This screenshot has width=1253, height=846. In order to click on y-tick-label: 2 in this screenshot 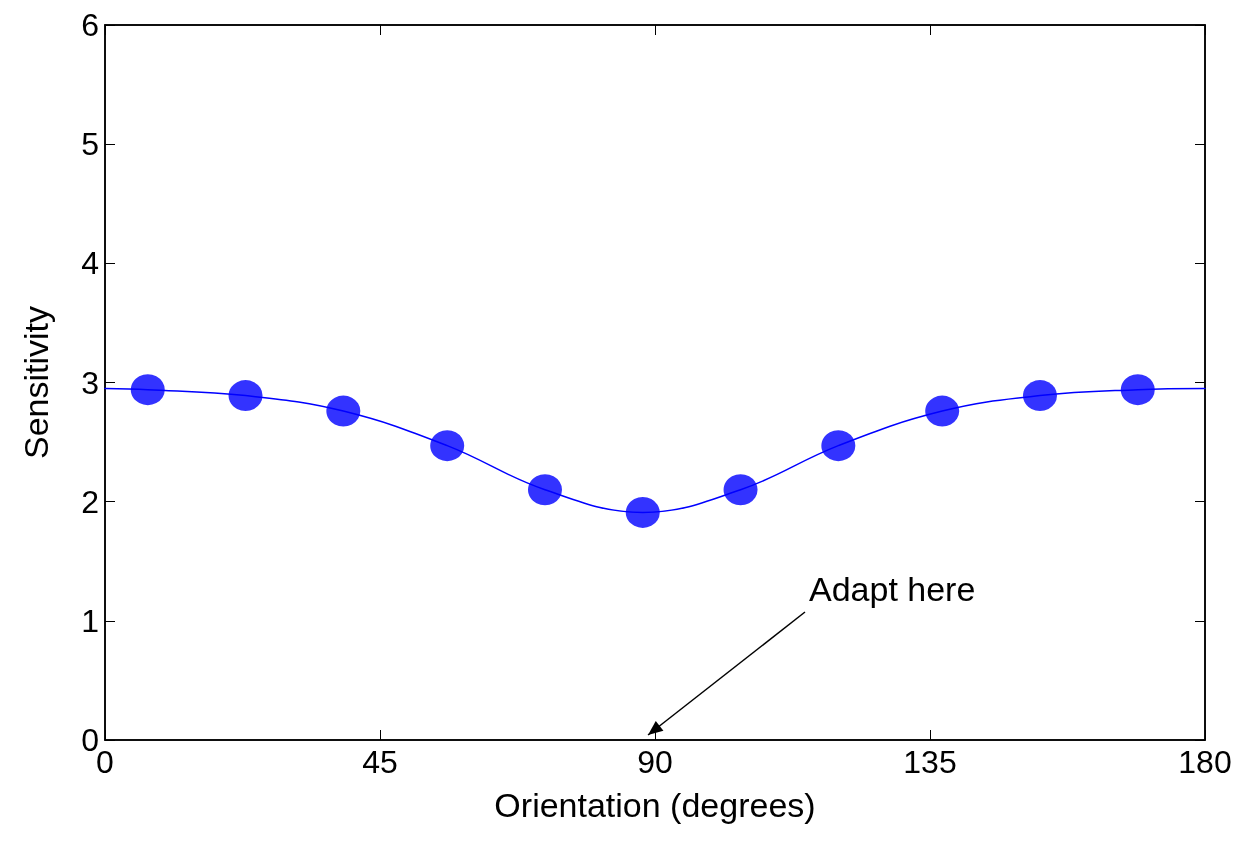, I will do `click(90, 501)`.